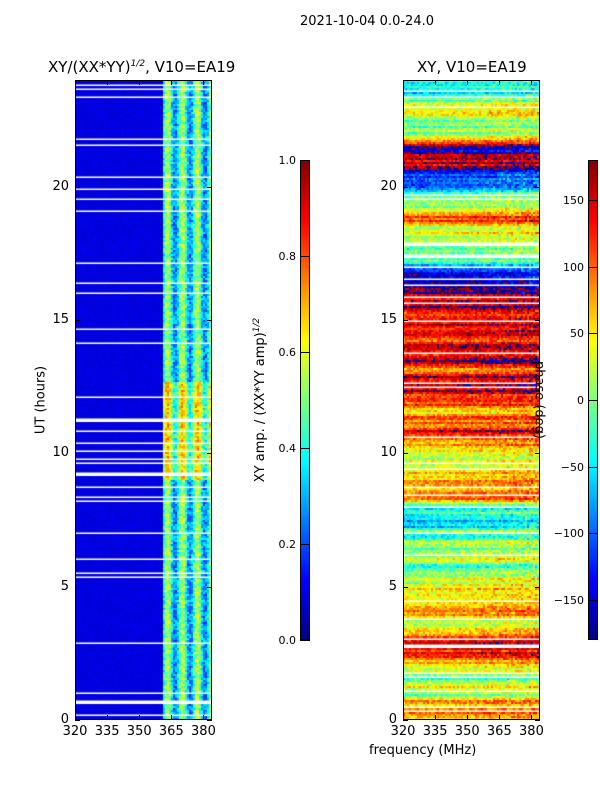 Image resolution: width=600 pixels, height=800 pixels. What do you see at coordinates (573, 200) in the screenshot?
I see `colorbar-tick-label: 150` at bounding box center [573, 200].